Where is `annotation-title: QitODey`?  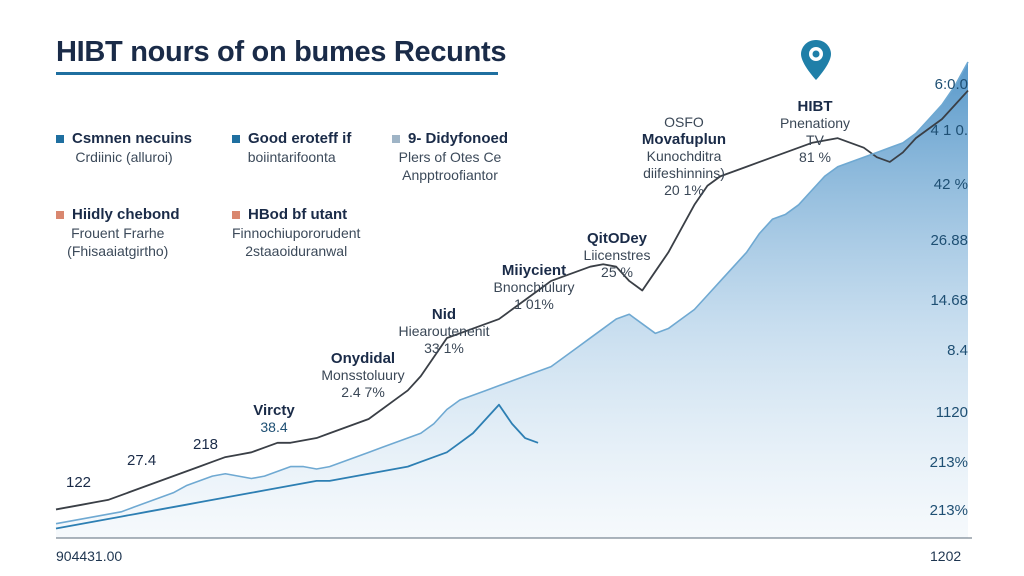
annotation-title: QitODey is located at coordinates (616, 238).